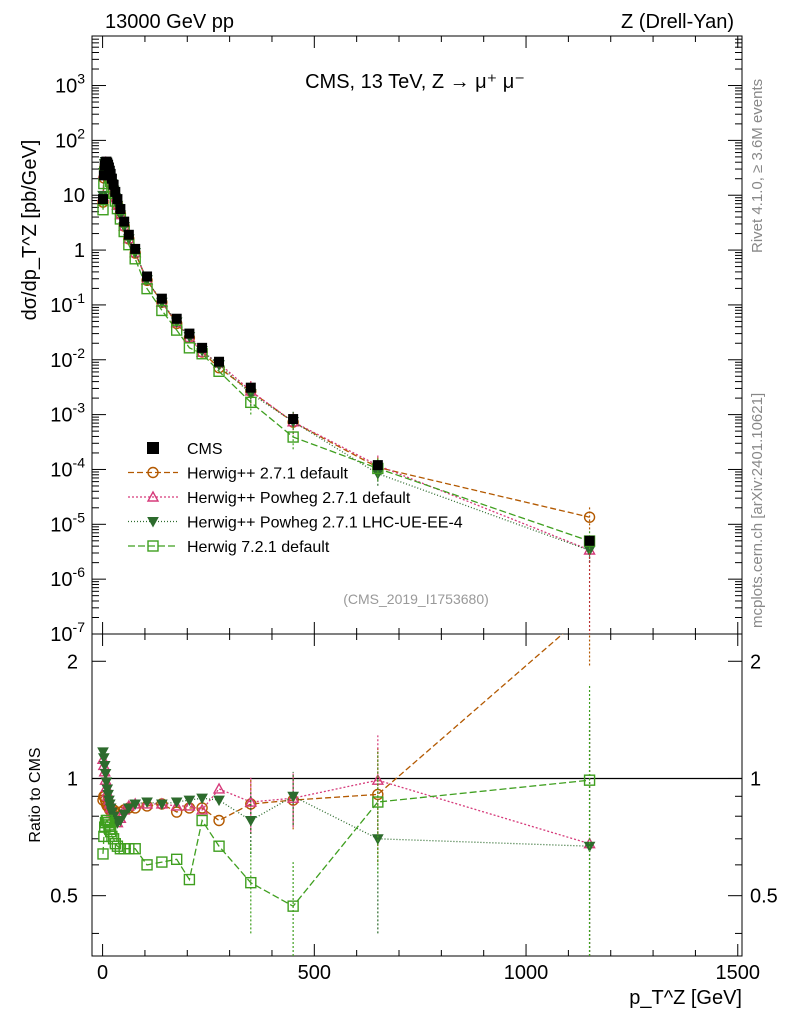 The height and width of the screenshot is (1024, 786). I want to click on x-tick-label: 1000, so click(526, 973).